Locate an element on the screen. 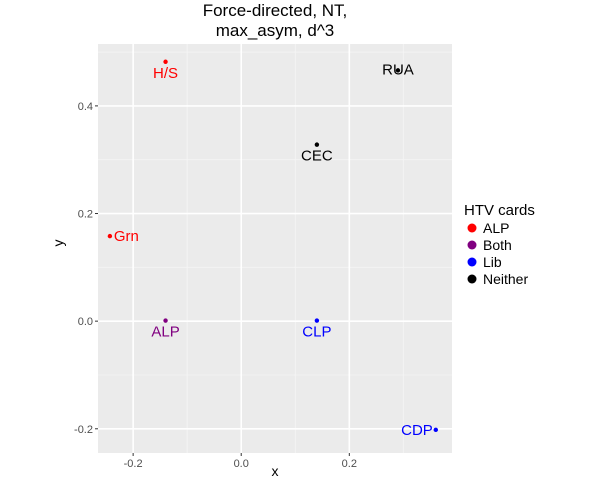 Image resolution: width=600 pixels, height=481 pixels. point-label: RUA is located at coordinates (398, 69).